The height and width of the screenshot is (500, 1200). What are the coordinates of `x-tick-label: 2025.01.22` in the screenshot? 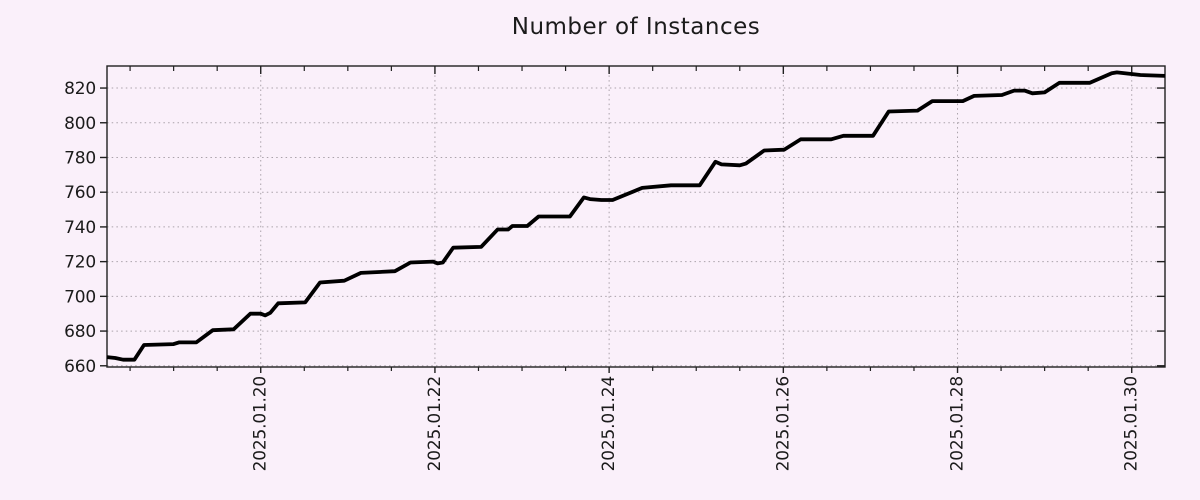 It's located at (435, 423).